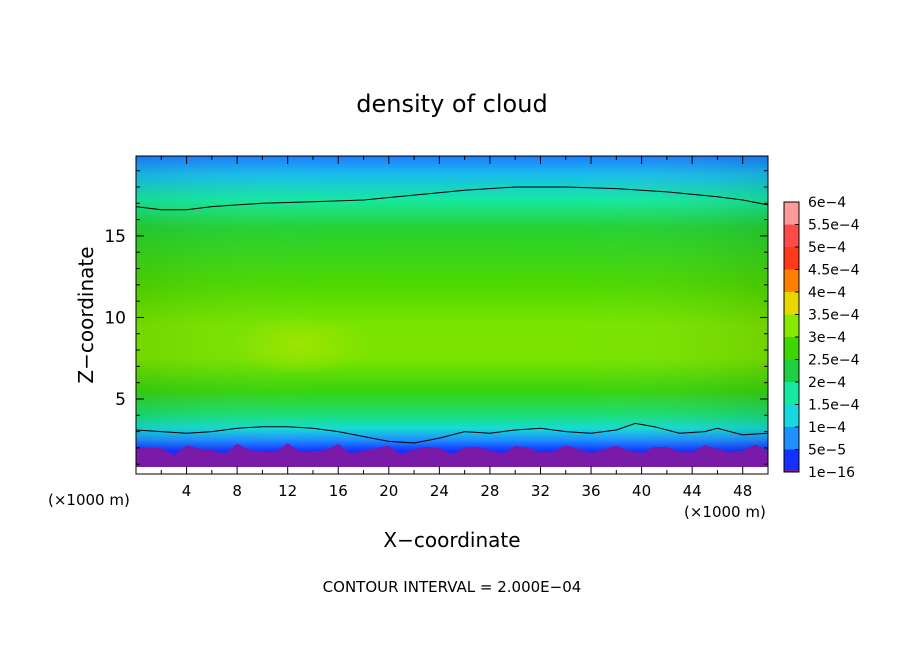 This screenshot has height=654, width=904. I want to click on cloud-base-layer, so click(452, 458).